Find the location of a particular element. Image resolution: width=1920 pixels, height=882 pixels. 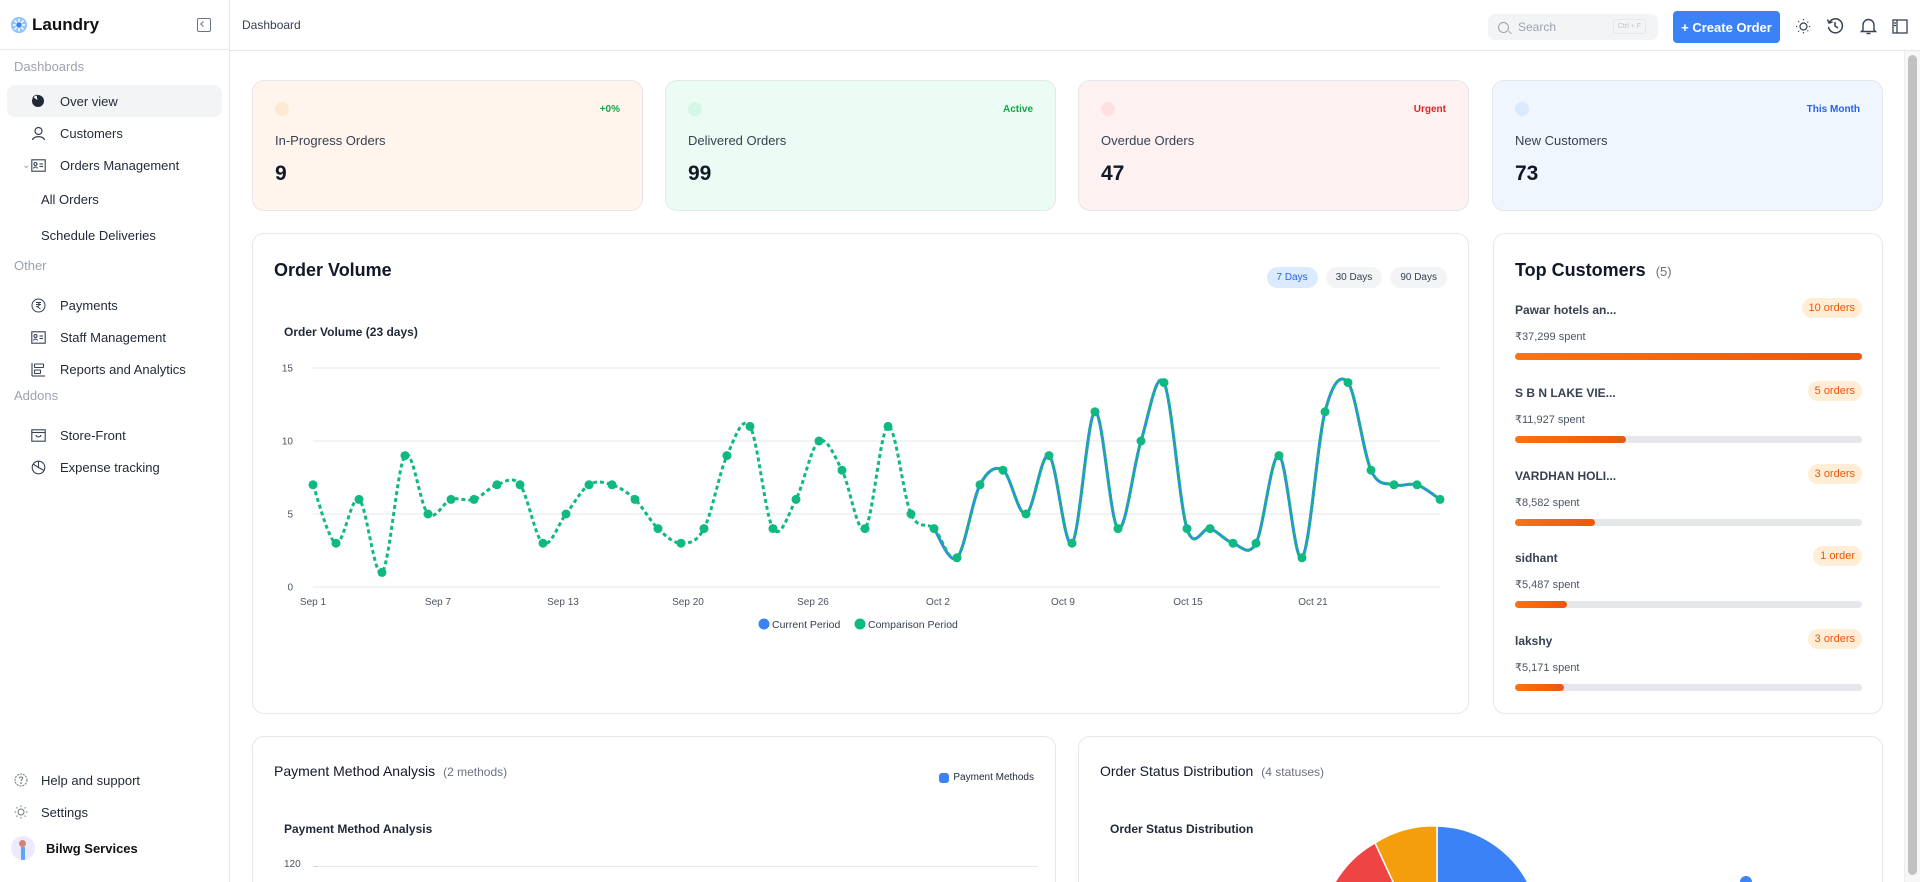

expense-pie-icon is located at coordinates (38, 467).